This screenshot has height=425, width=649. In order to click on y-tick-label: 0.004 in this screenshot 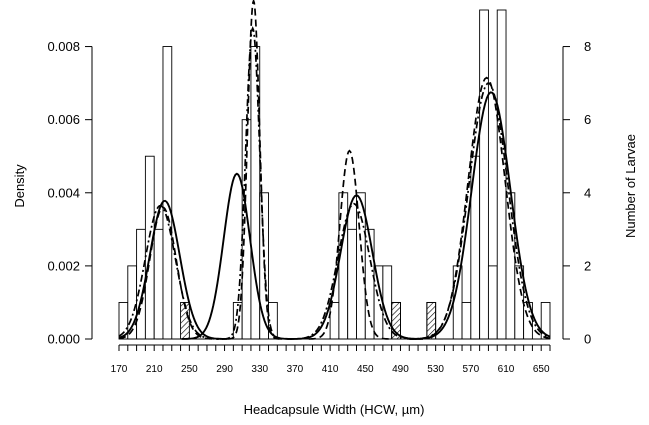, I will do `click(63, 192)`.